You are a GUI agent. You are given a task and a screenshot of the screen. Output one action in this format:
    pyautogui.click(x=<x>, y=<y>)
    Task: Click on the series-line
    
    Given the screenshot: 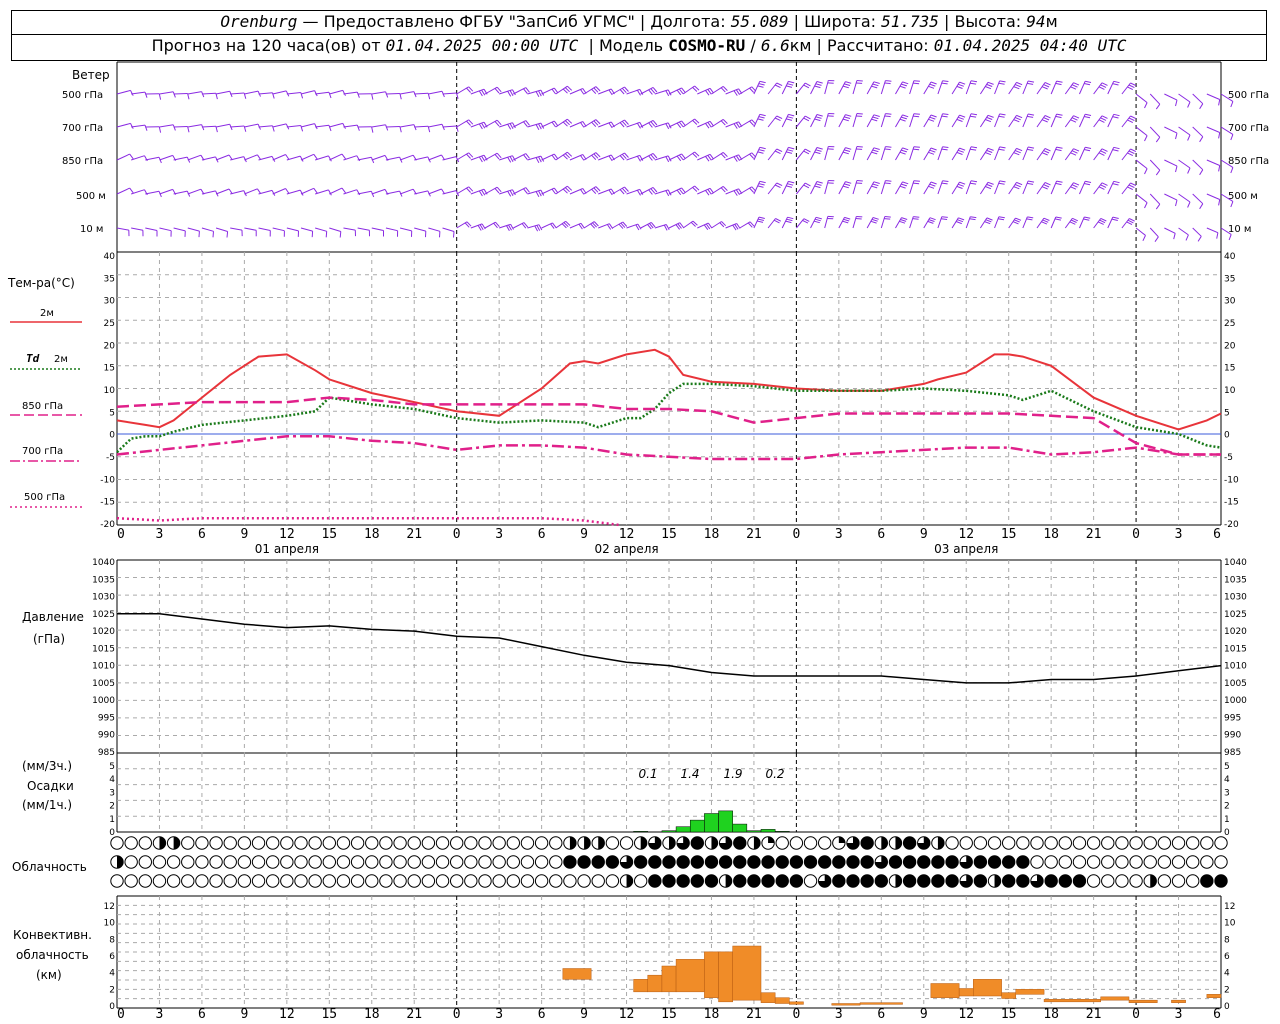 What is the action you would take?
    pyautogui.click(x=669, y=418)
    